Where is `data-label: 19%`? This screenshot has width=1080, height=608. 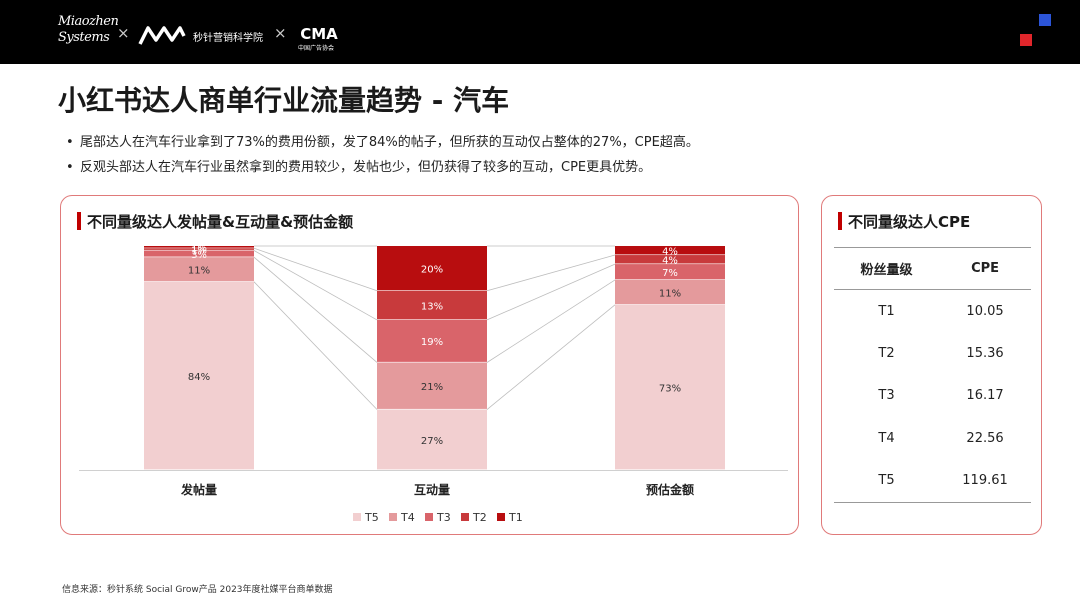
data-label: 19% is located at coordinates (432, 342).